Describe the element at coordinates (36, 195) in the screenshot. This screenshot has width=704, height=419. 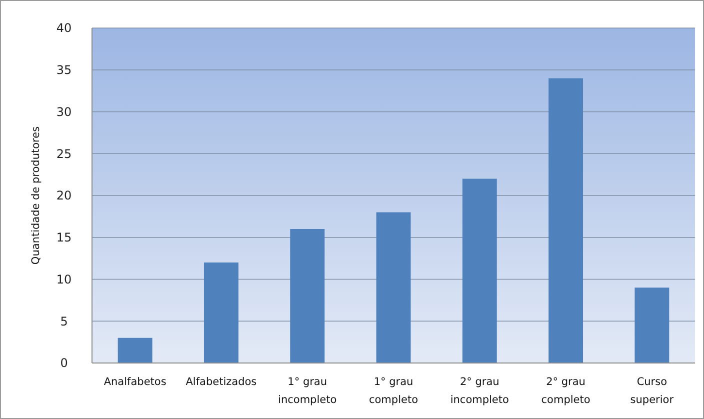
I see `y-axis-title: Quantidade de produtores` at that location.